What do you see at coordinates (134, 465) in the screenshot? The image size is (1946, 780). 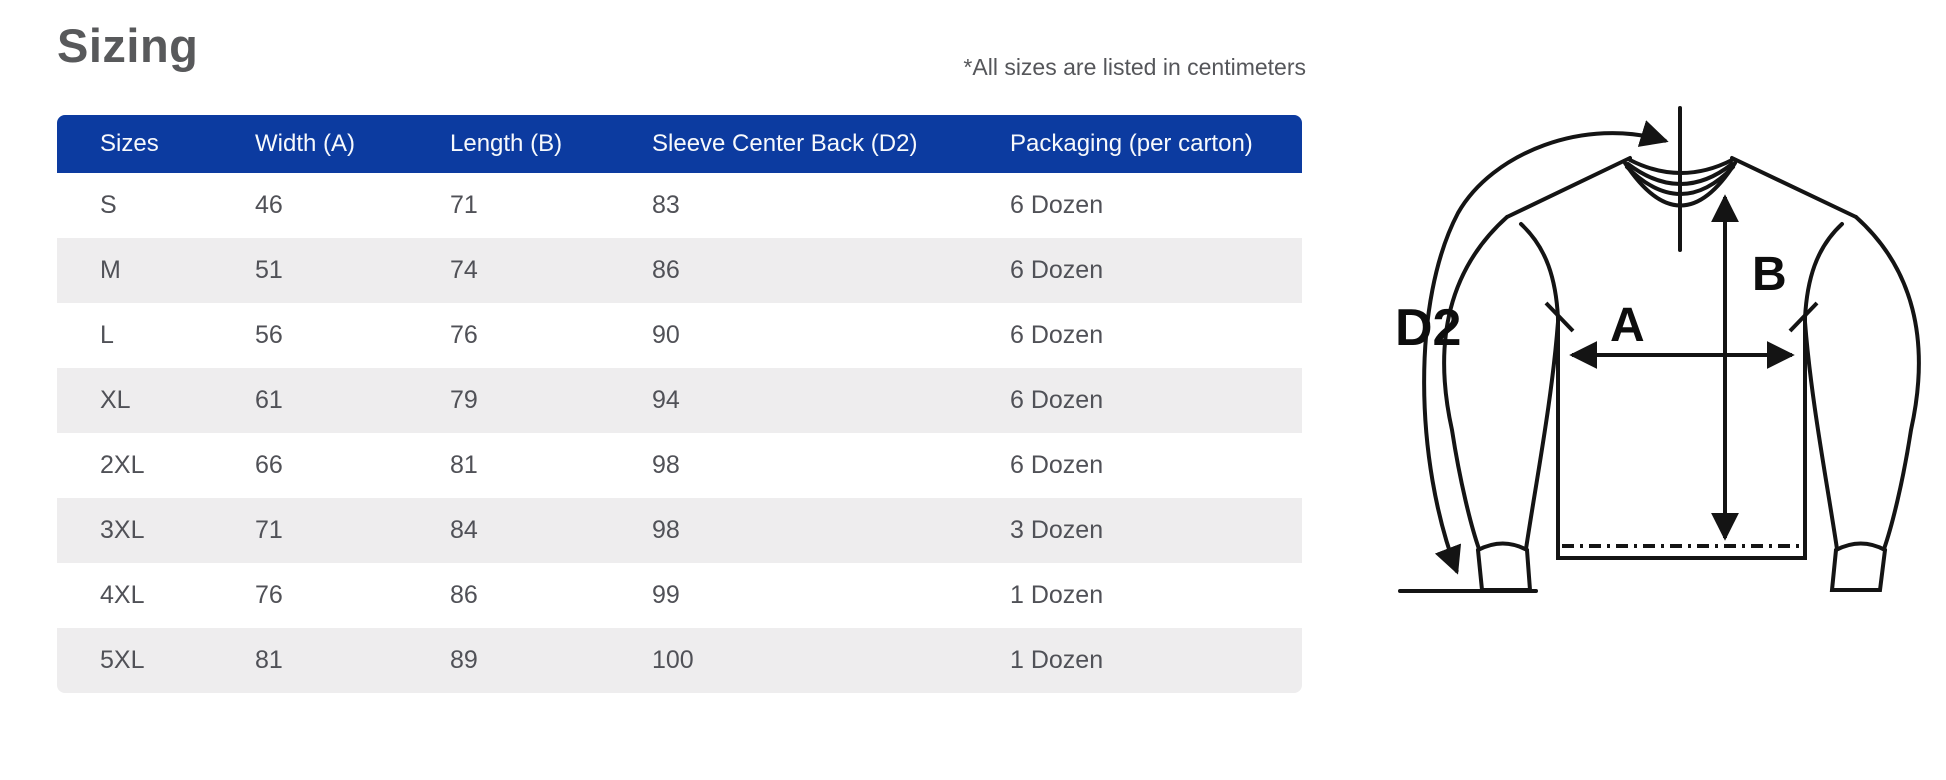 I see `cell-size: 2XL` at bounding box center [134, 465].